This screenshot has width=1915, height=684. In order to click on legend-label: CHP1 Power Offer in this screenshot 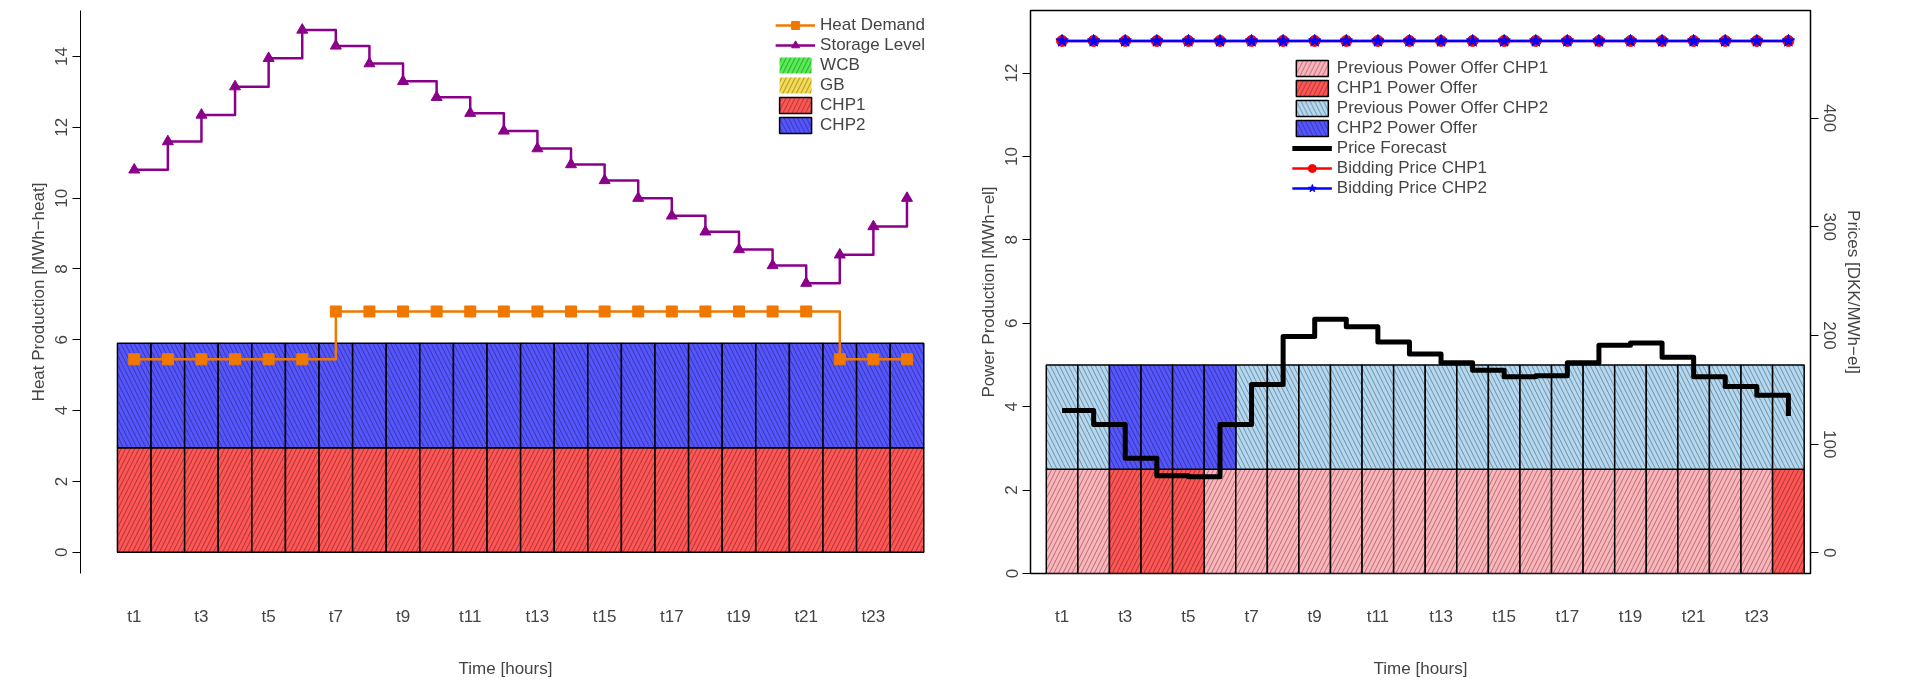, I will do `click(1407, 88)`.